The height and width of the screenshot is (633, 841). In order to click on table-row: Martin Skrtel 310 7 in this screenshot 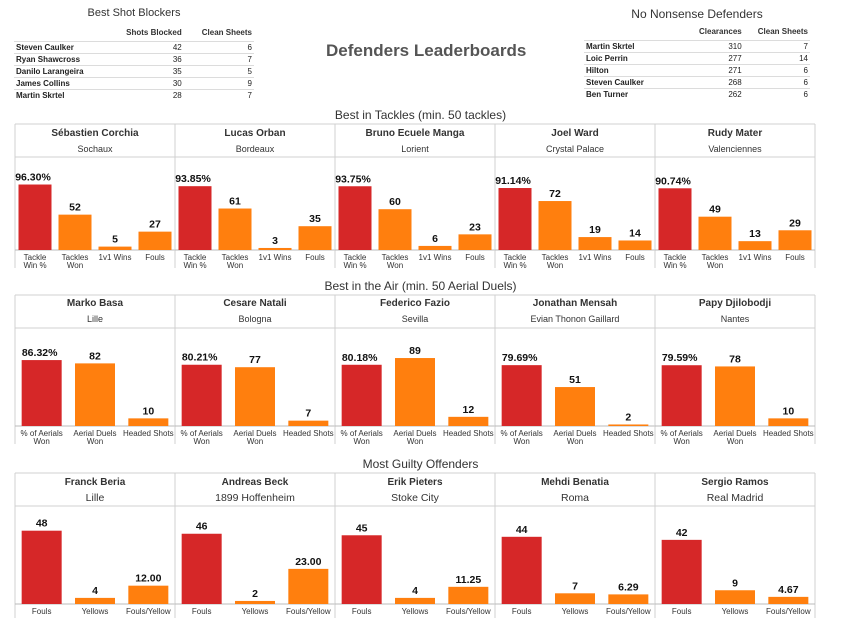, I will do `click(697, 46)`.